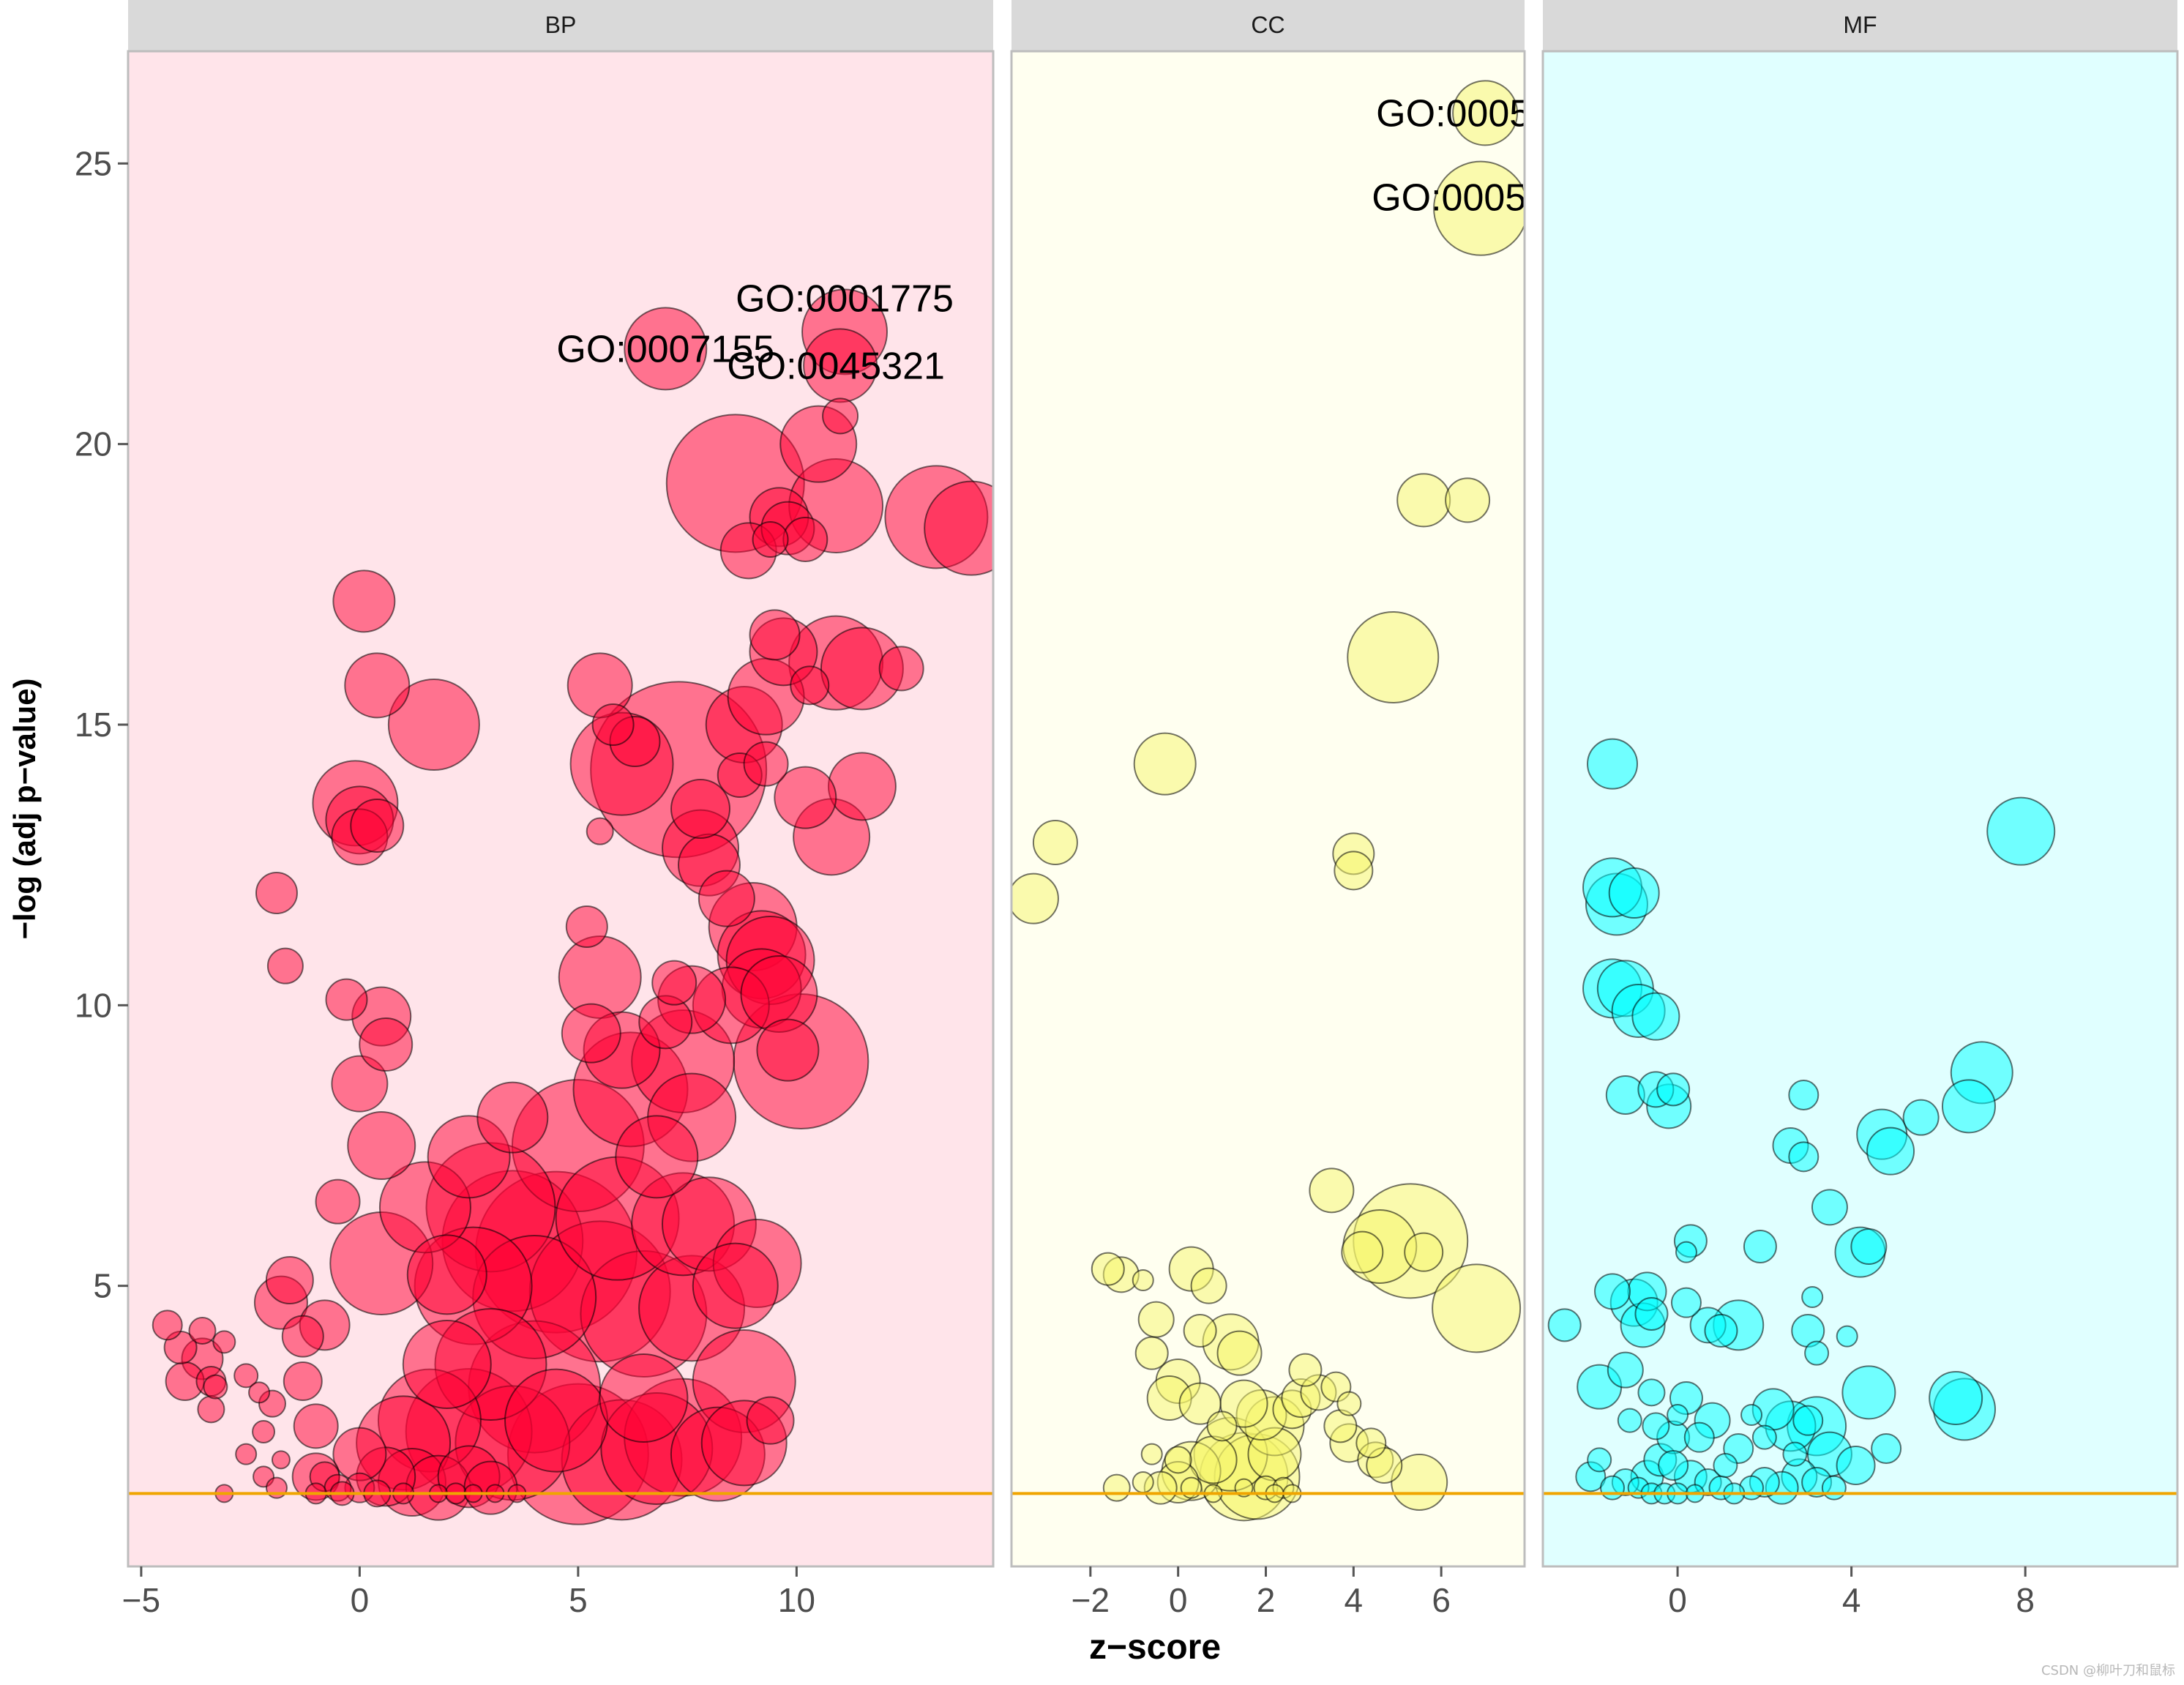  Describe the element at coordinates (93, 444) in the screenshot. I see `y-tick-label: 20` at that location.